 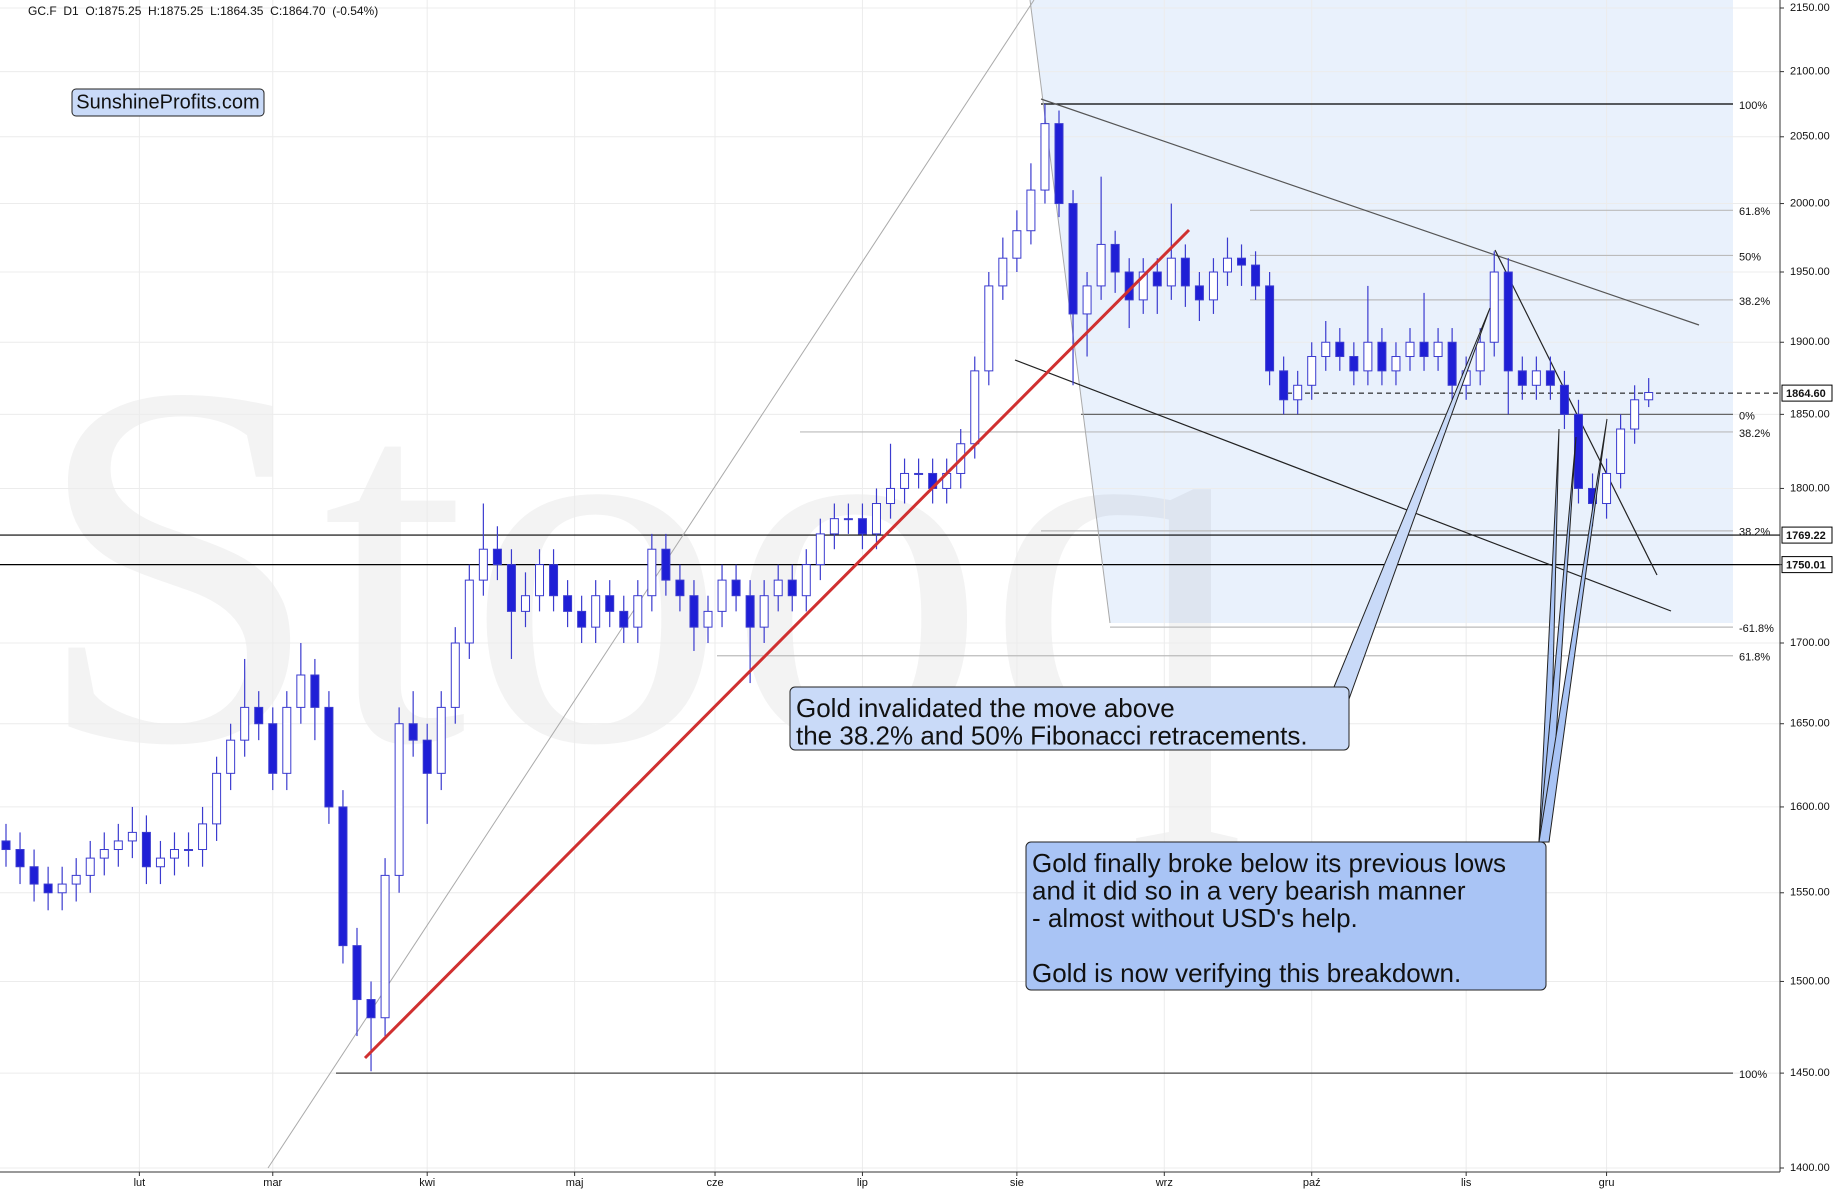 What do you see at coordinates (1750, 257) in the screenshot?
I see `fib-label: 50%` at bounding box center [1750, 257].